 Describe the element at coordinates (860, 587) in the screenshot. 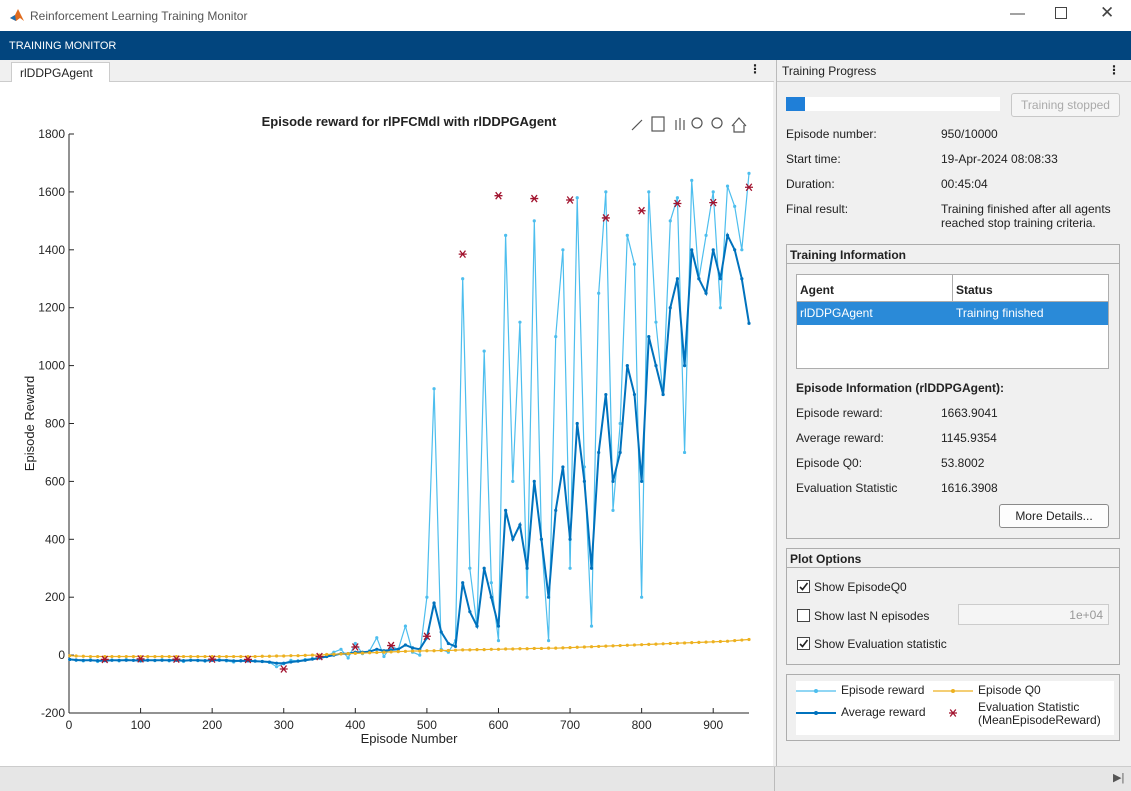

I see `checkbox-label: Show EpisodeQ0` at that location.